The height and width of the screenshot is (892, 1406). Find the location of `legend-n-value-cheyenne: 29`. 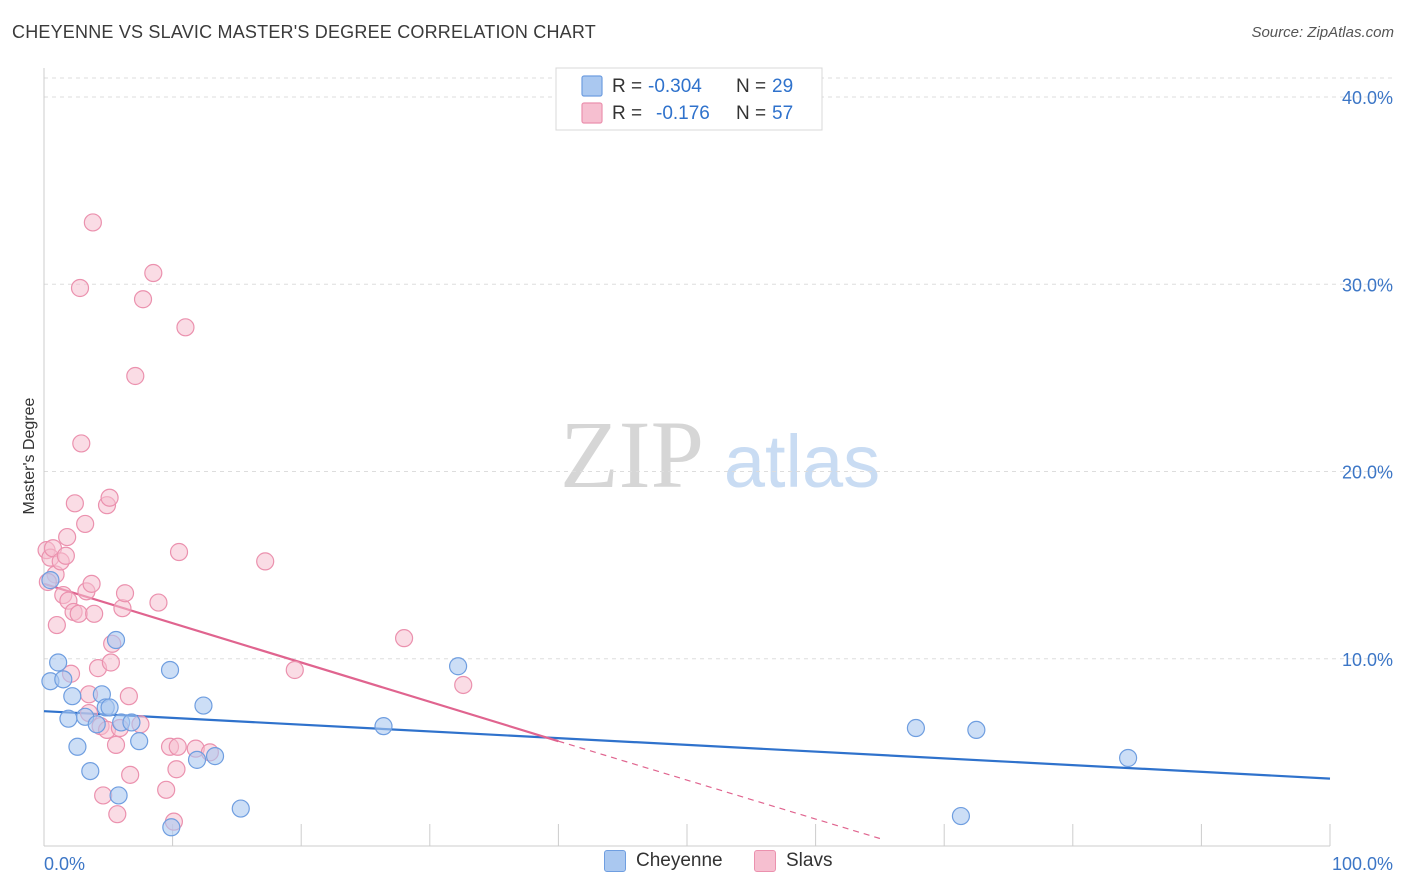

legend-n-value-cheyenne: 29 is located at coordinates (782, 86).